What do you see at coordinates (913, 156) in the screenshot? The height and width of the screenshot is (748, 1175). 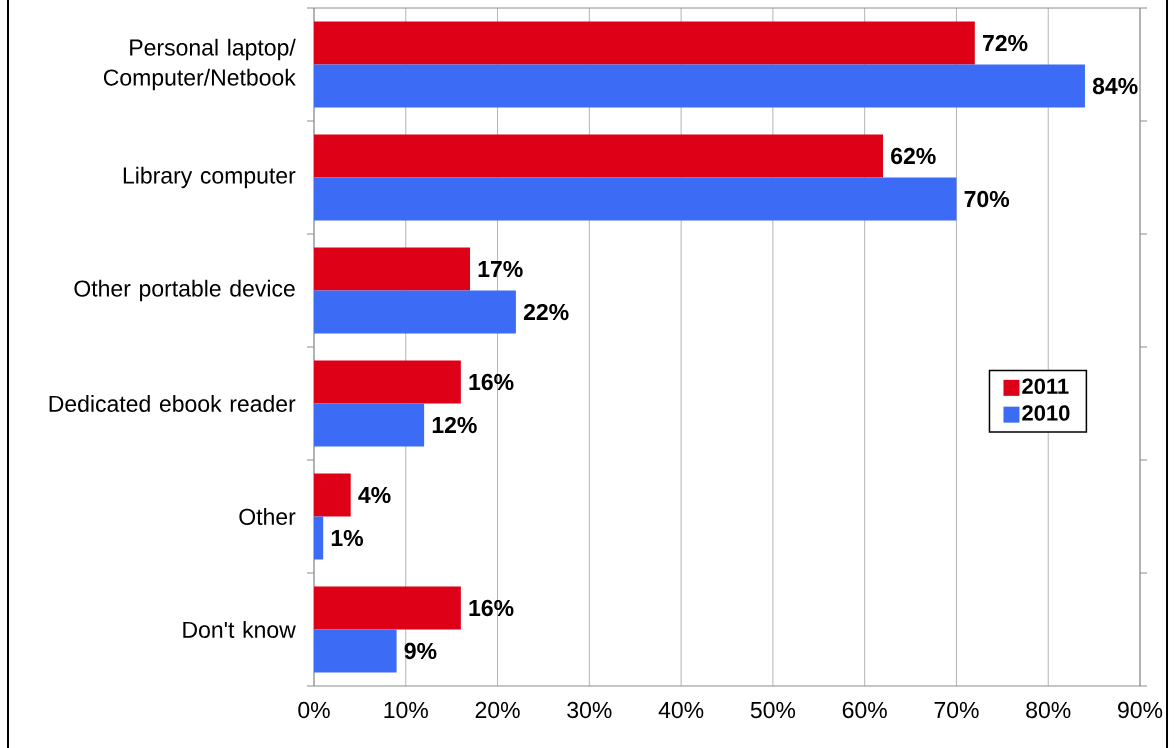 I see `data-label: 62%` at bounding box center [913, 156].